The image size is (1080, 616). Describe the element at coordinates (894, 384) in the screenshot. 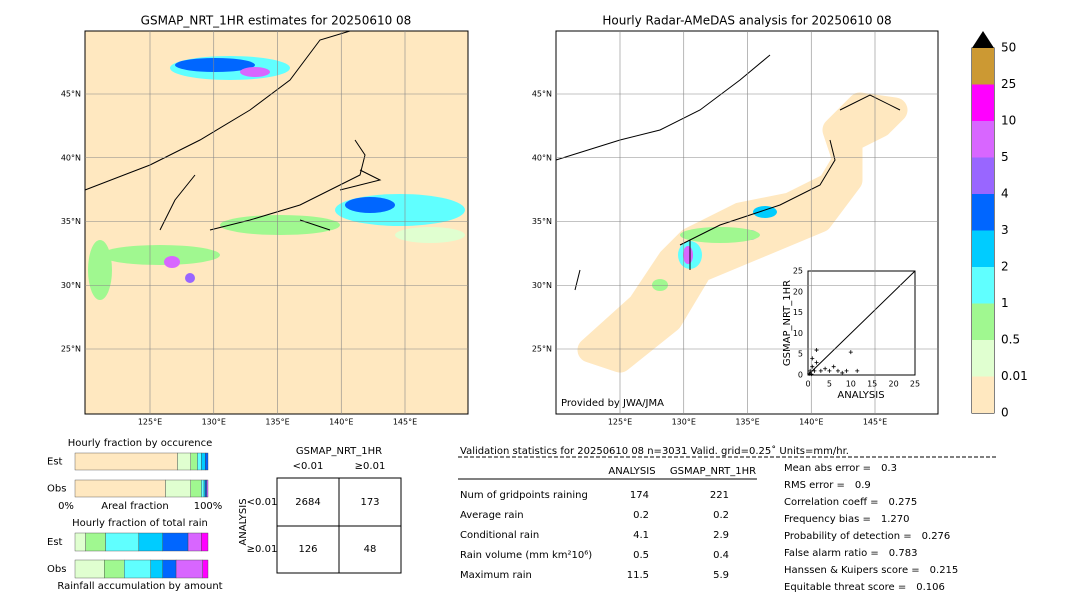

I see `x-tick-label: 20` at that location.